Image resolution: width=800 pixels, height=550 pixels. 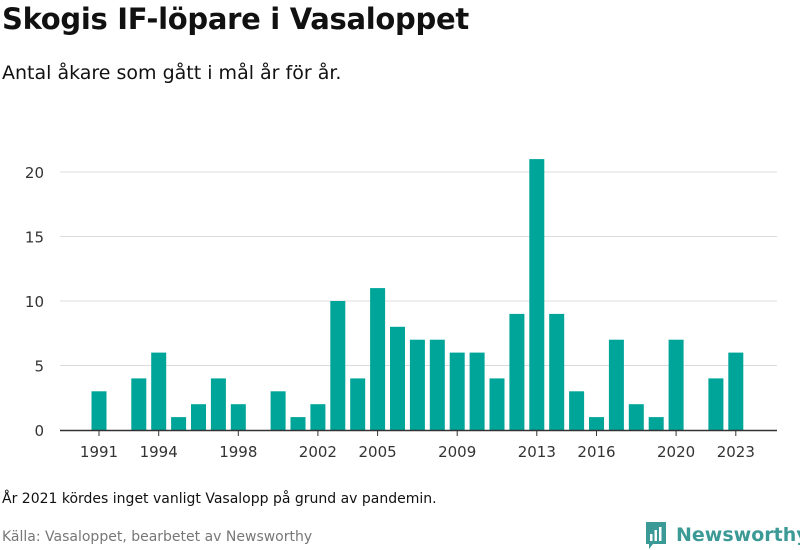 I want to click on x-tick-label: 2002, so click(x=318, y=452).